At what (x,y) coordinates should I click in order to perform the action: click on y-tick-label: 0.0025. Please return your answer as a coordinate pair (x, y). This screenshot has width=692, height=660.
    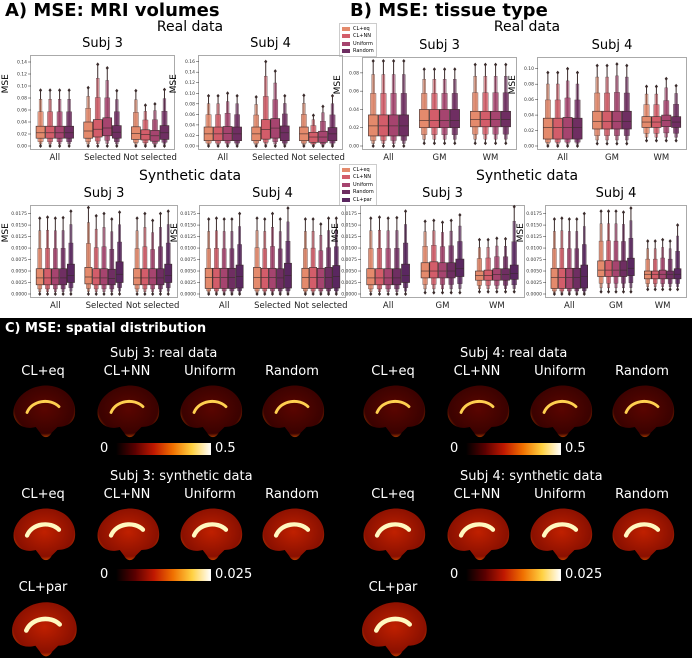
    Looking at the image, I should click on (19, 283).